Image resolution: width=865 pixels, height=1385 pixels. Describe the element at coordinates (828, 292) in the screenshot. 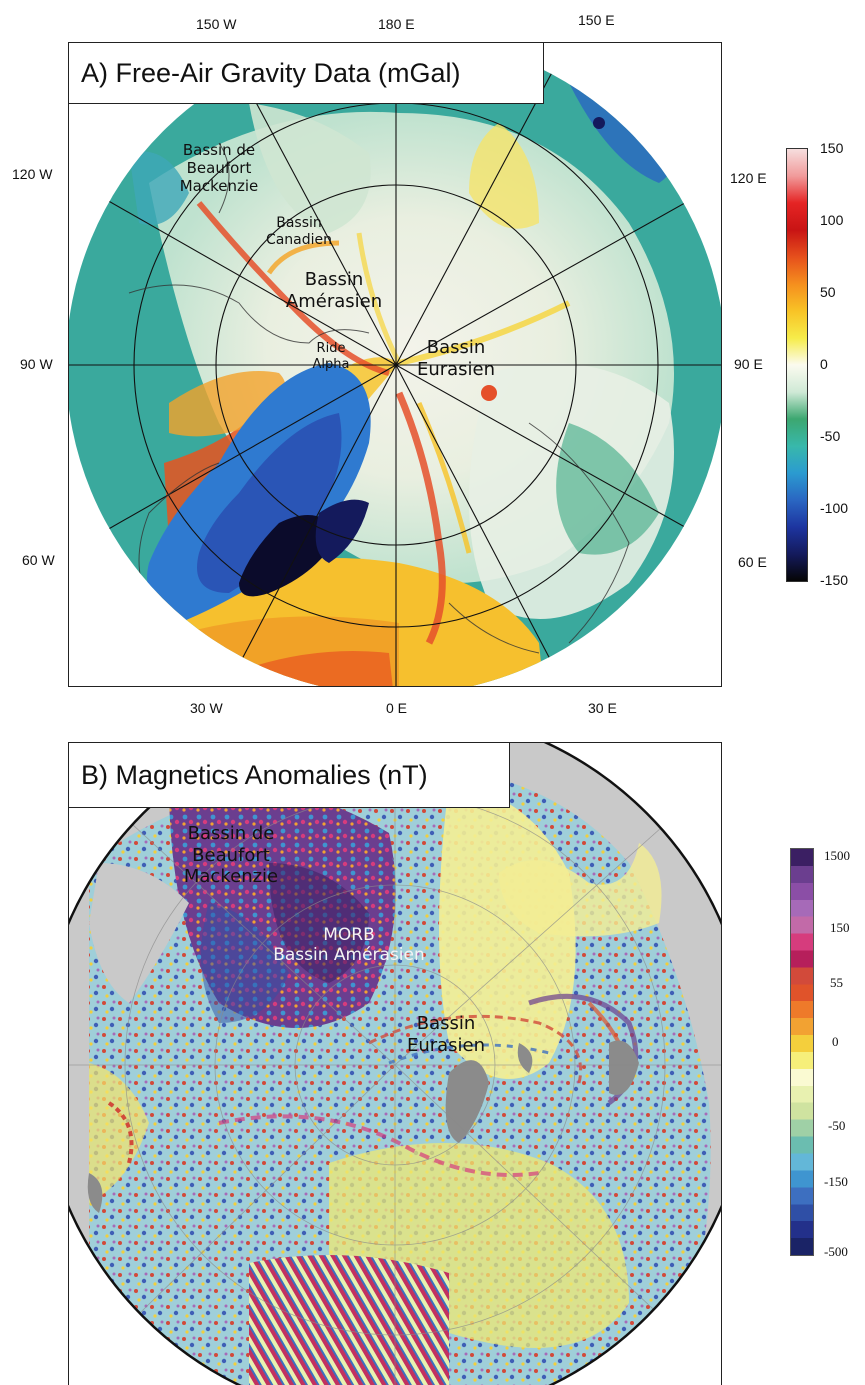

I see `gravity-colorbar-tick-50: 50` at that location.